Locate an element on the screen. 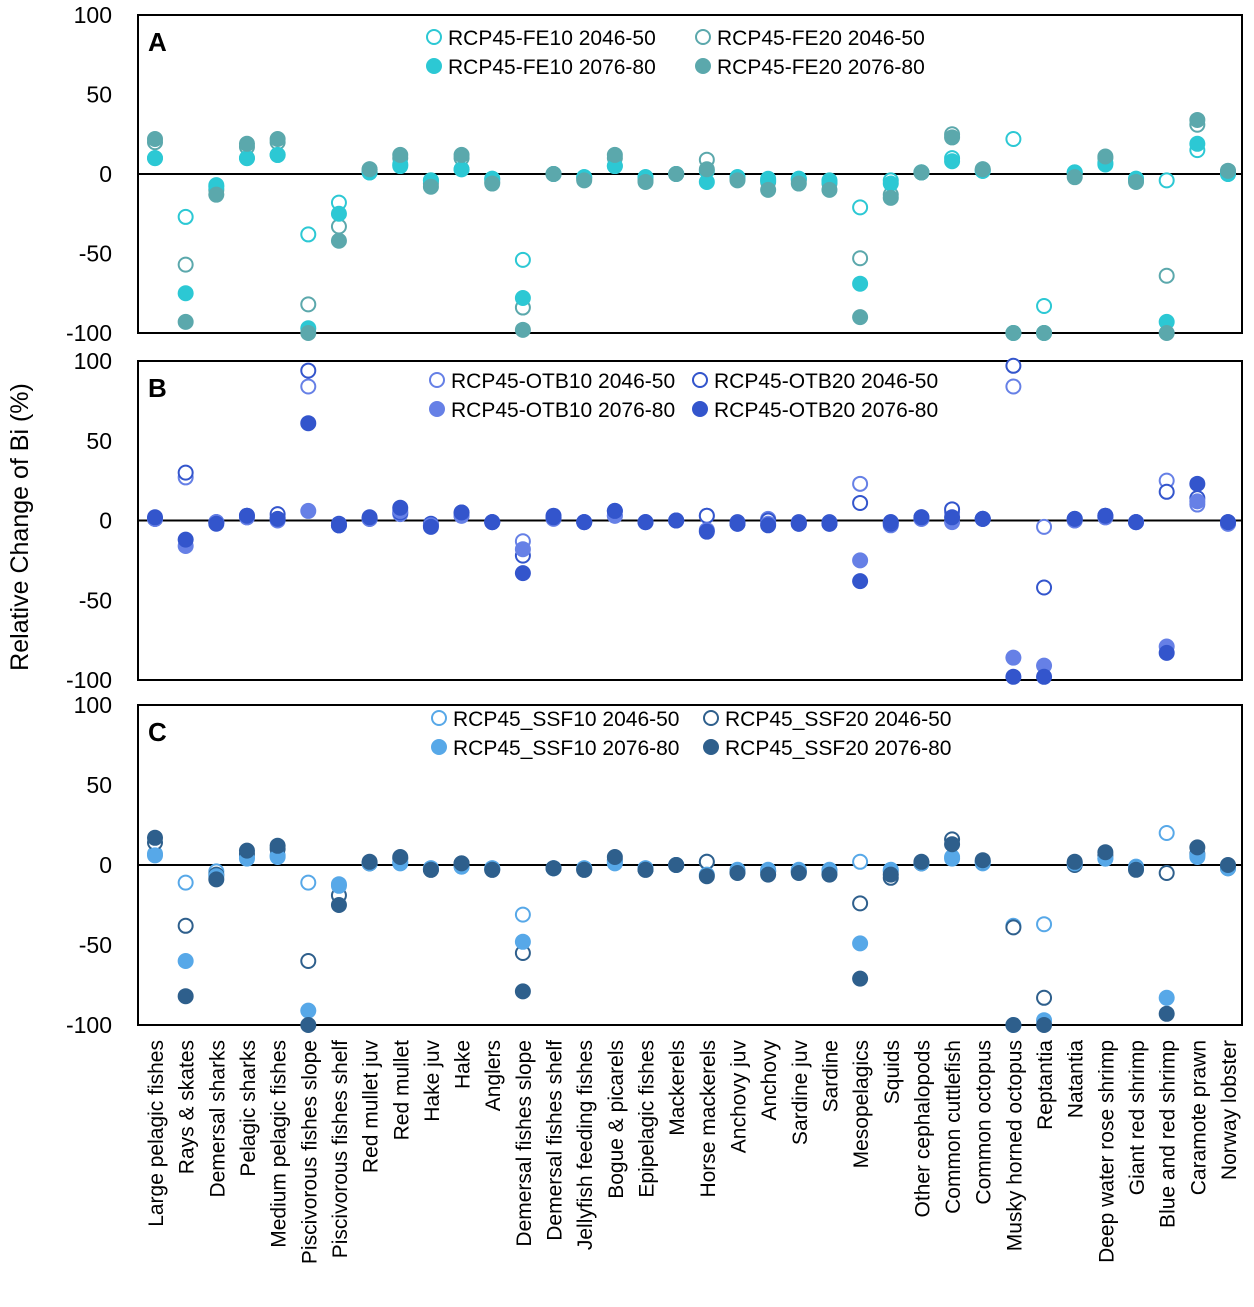 This screenshot has height=1307, width=1254. legend-label: RCP45_SSF10 2046-50 is located at coordinates (566, 719).